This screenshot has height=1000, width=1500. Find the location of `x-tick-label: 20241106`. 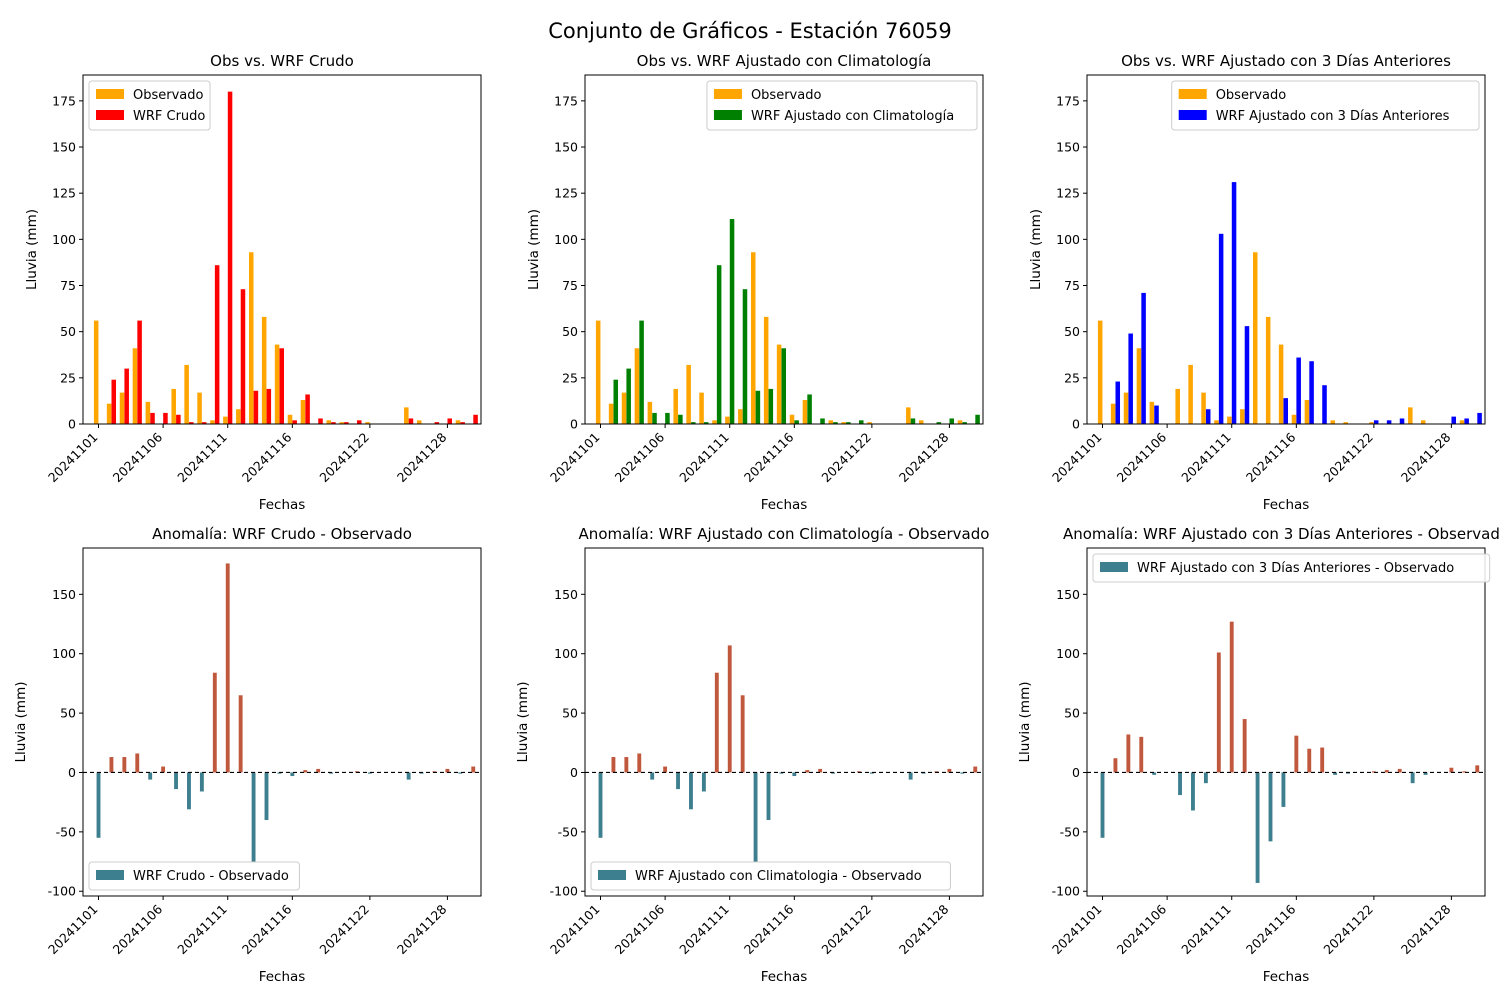

x-tick-label: 20241106 is located at coordinates (640, 929).